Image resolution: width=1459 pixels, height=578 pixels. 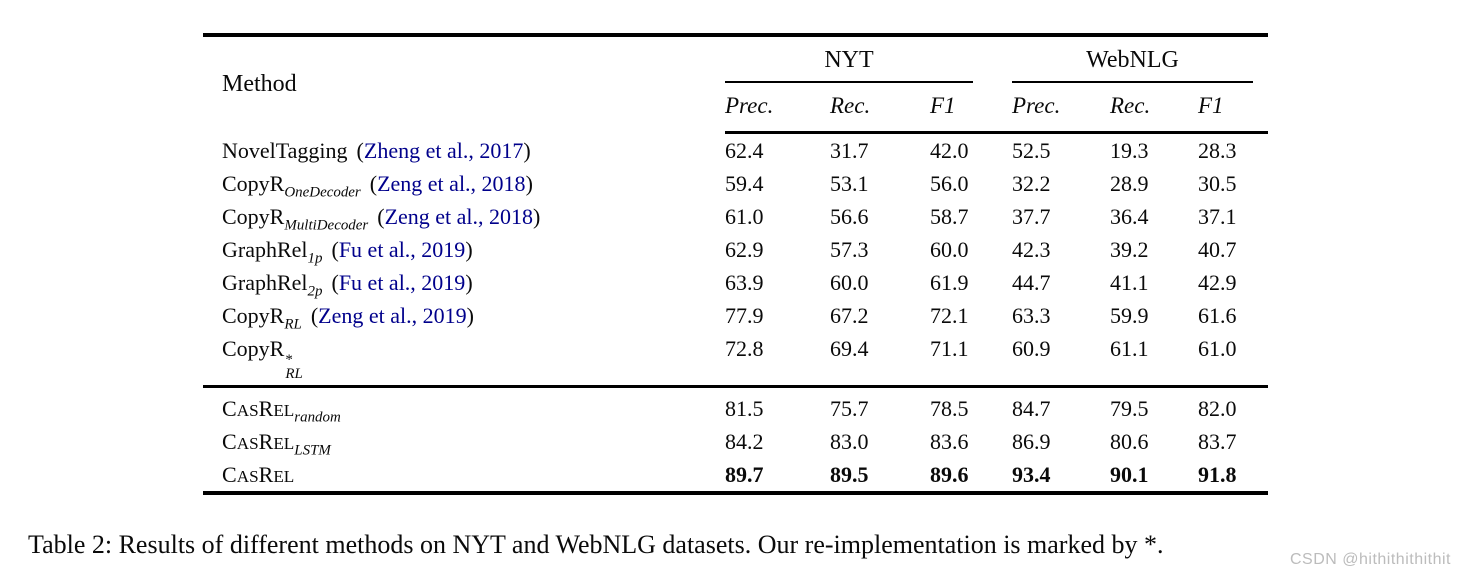 I want to click on metric-value: 84.2, so click(x=744, y=441).